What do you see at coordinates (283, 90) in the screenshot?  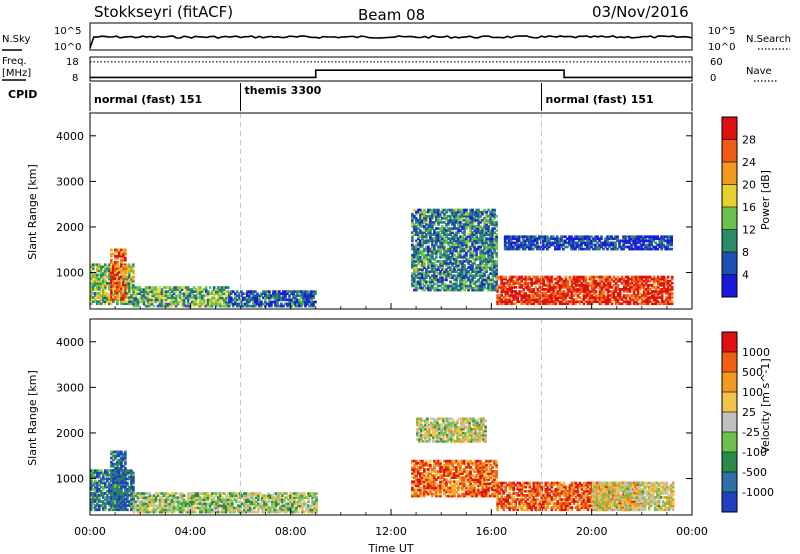 I see `cpid-segment-2: themis 3300` at bounding box center [283, 90].